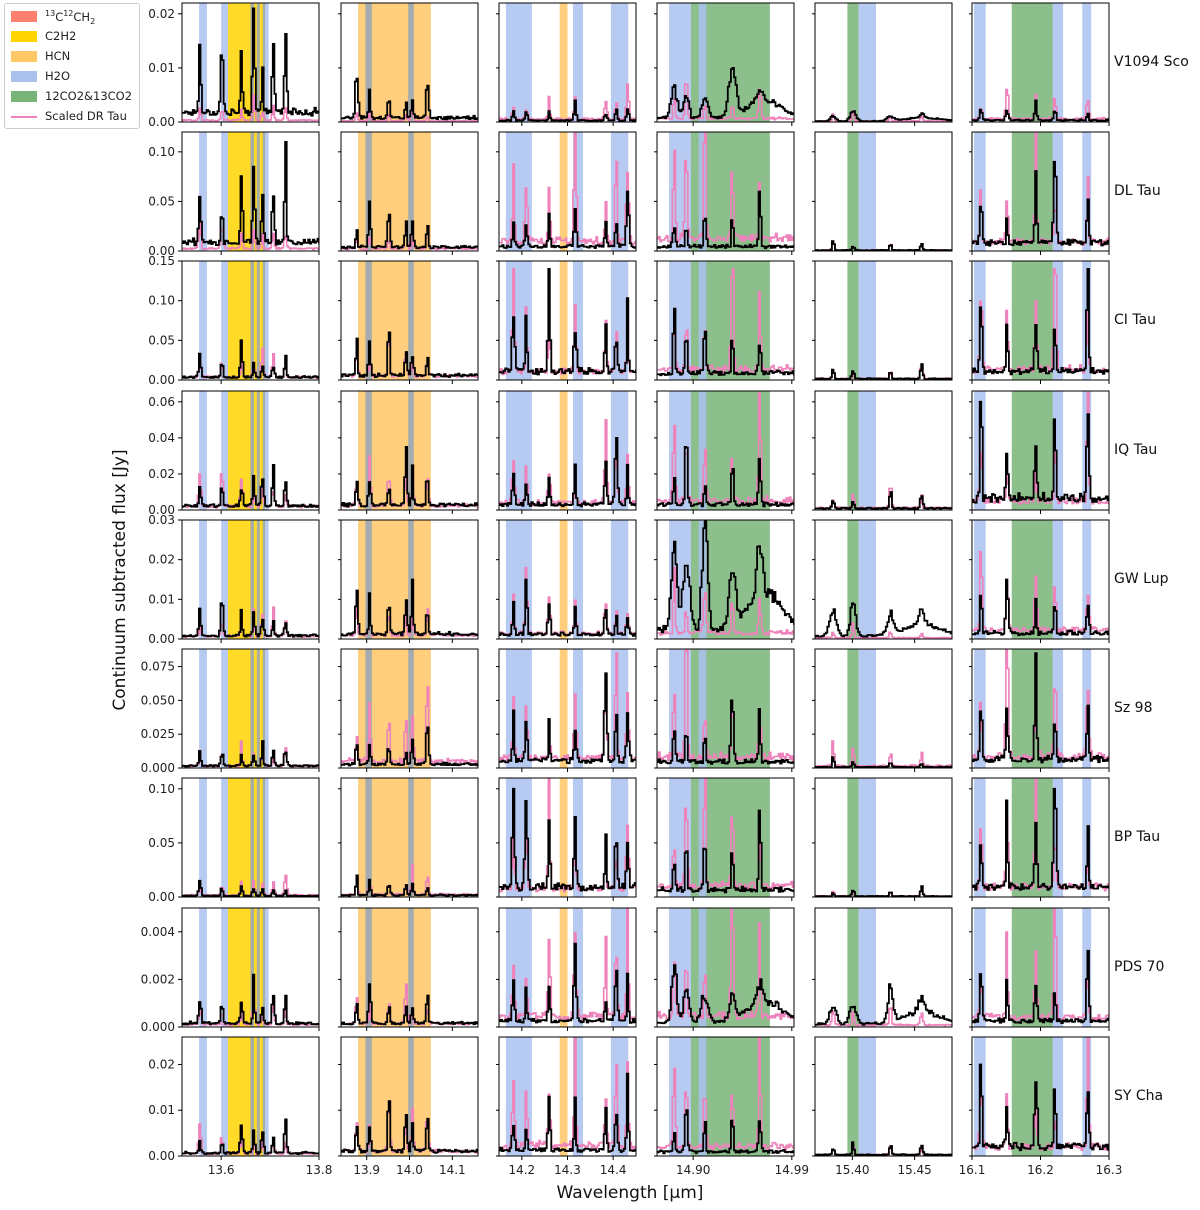 The width and height of the screenshot is (1200, 1210). What do you see at coordinates (58, 56) in the screenshot?
I see `legend-label-hcn: HCN` at bounding box center [58, 56].